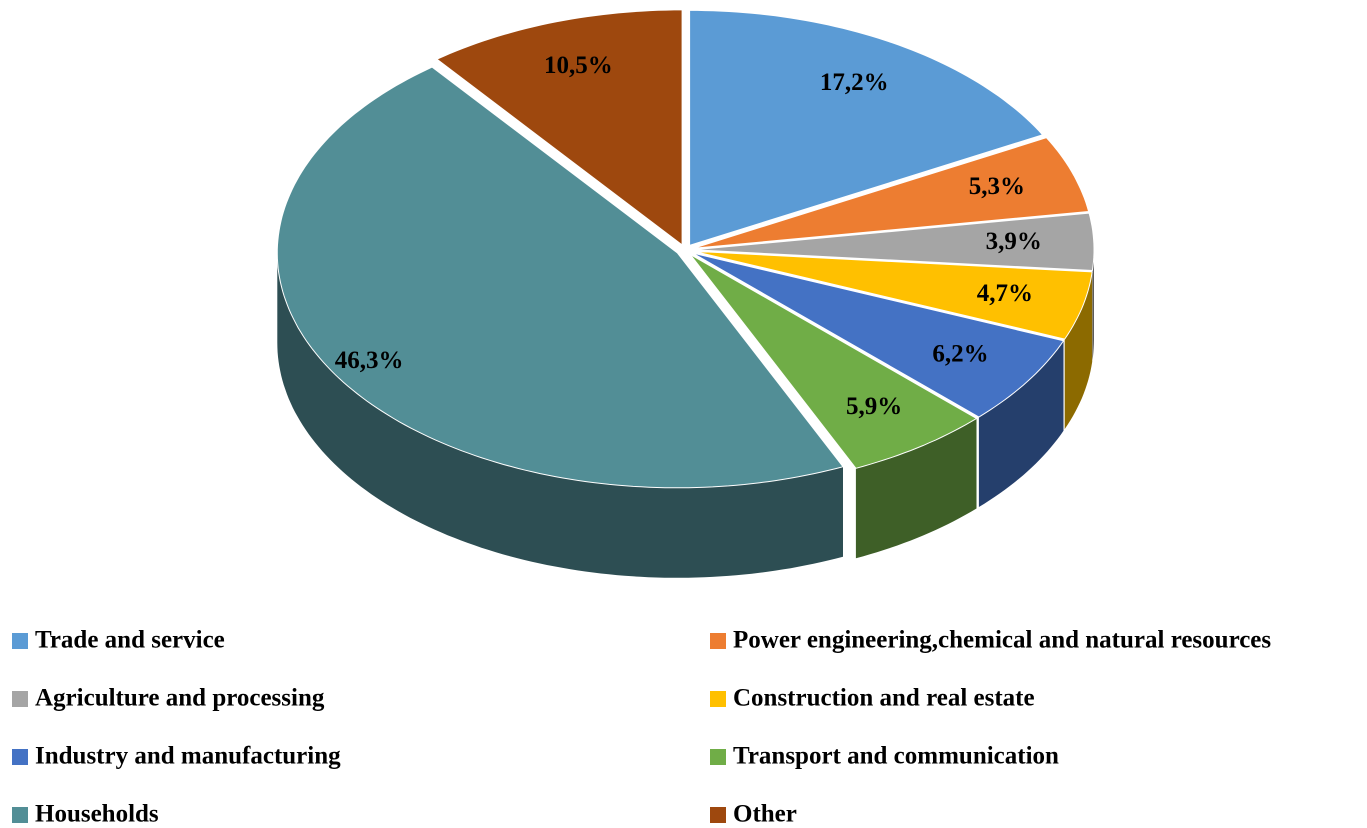  Describe the element at coordinates (97, 814) in the screenshot. I see `legend-label: Households` at that location.